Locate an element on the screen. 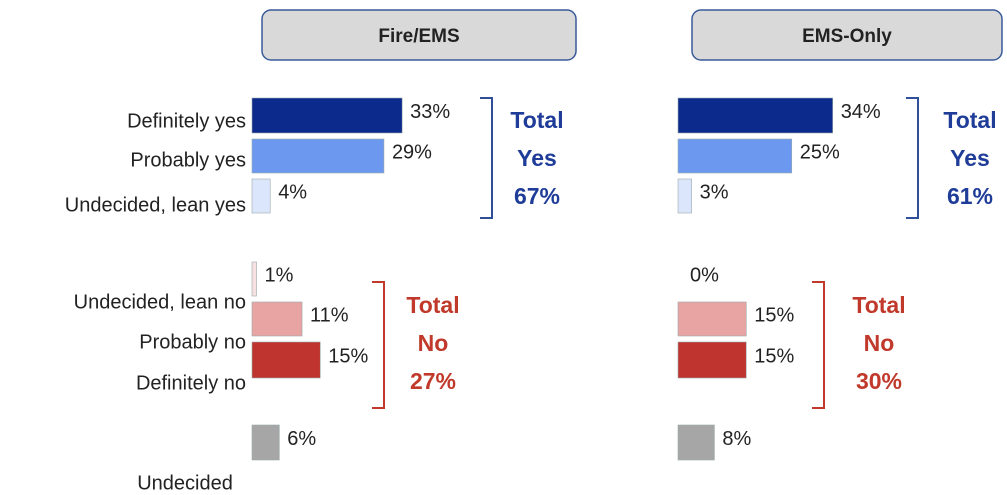 The image size is (1007, 495). total-no: 30% is located at coordinates (879, 381).